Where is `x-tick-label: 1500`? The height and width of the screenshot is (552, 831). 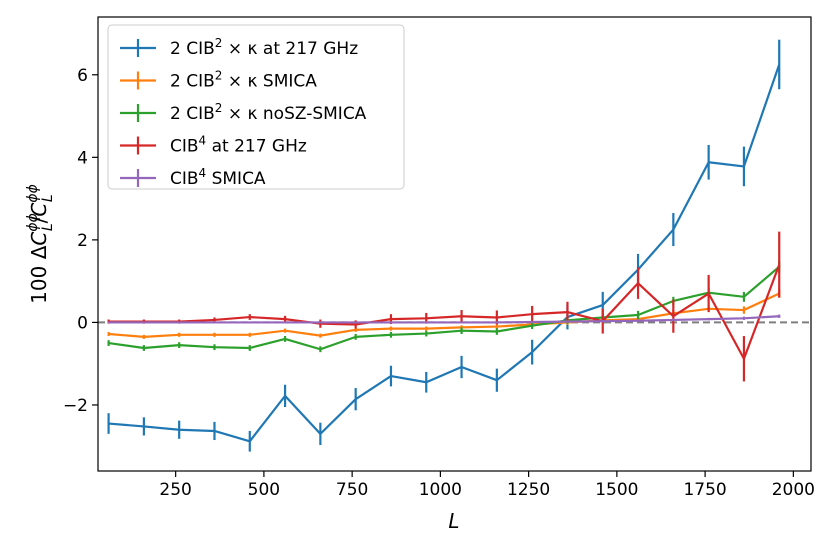
x-tick-label: 1500 is located at coordinates (616, 490).